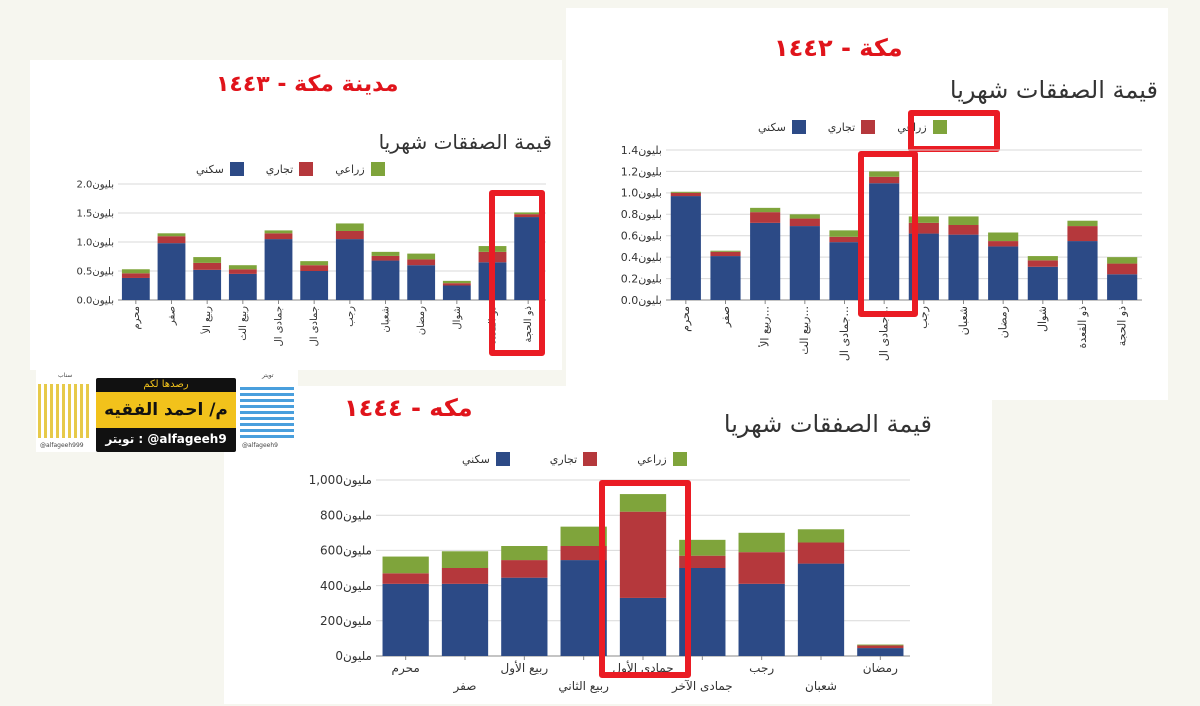 The height and width of the screenshot is (706, 1200). What do you see at coordinates (641, 171) in the screenshot?
I see `y-tick-label: 1.2بليون` at bounding box center [641, 171].